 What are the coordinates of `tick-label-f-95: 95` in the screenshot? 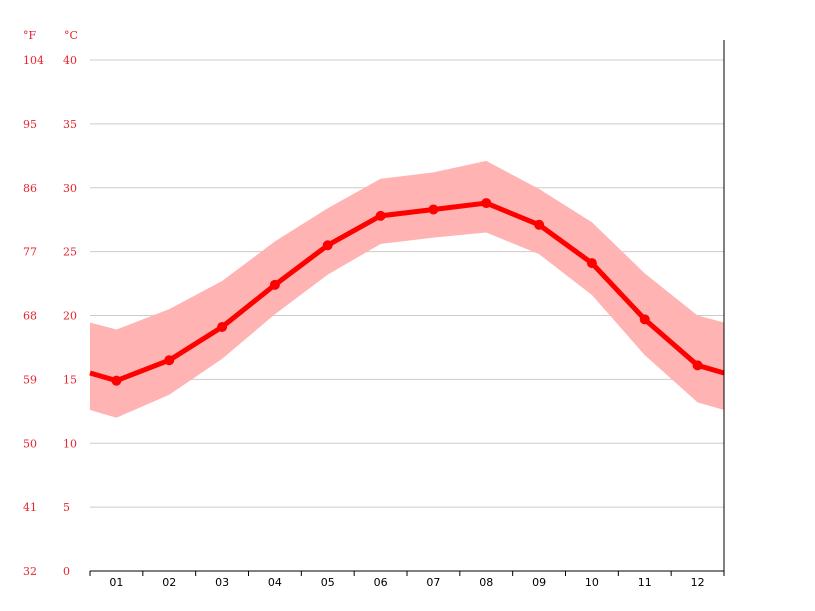 It's located at (30, 124).